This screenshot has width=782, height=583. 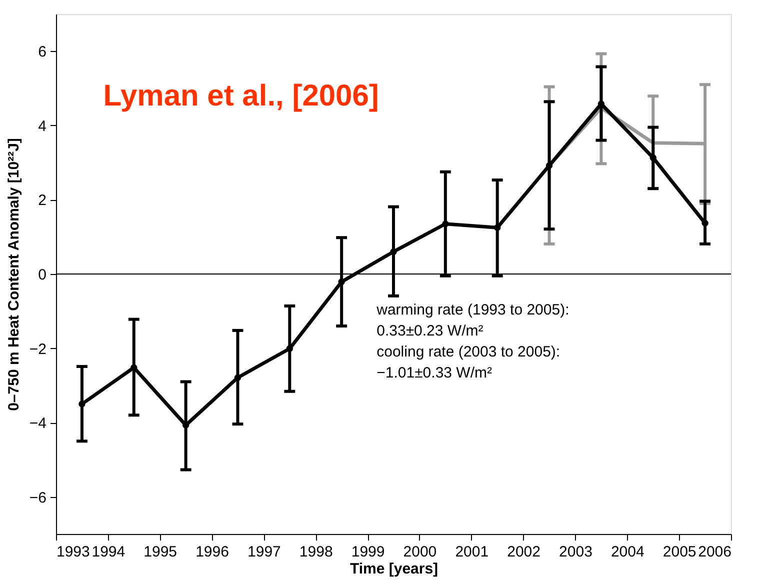 I want to click on x-tick-label: 1994, so click(x=109, y=552).